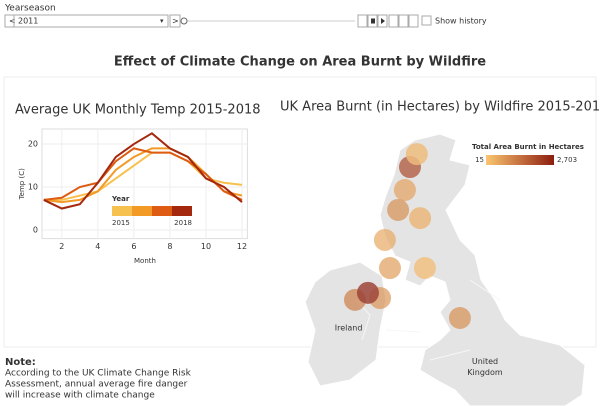 The width and height of the screenshot is (600, 406). Describe the element at coordinates (485, 372) in the screenshot. I see `place-label: Kingdom` at that location.